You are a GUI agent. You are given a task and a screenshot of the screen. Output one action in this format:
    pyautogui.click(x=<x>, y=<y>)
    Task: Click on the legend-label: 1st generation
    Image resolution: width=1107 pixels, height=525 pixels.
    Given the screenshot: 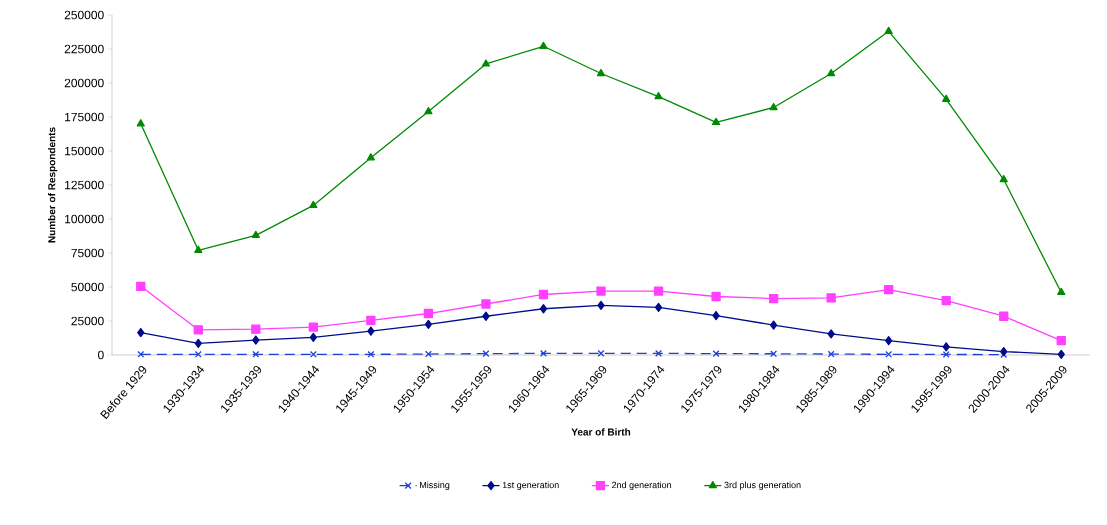 What is the action you would take?
    pyautogui.click(x=530, y=485)
    